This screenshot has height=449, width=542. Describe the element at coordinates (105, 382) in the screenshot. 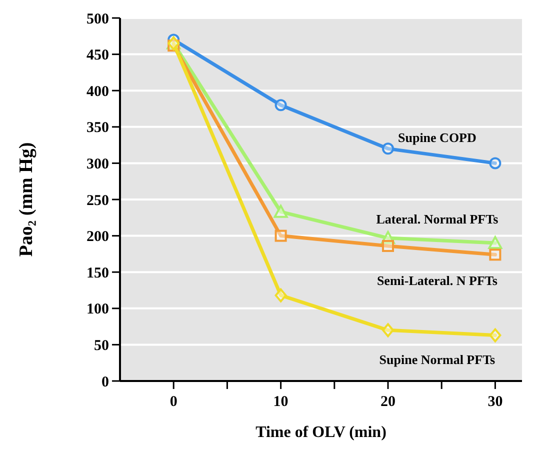

I see `y-tick-label: 0` at that location.